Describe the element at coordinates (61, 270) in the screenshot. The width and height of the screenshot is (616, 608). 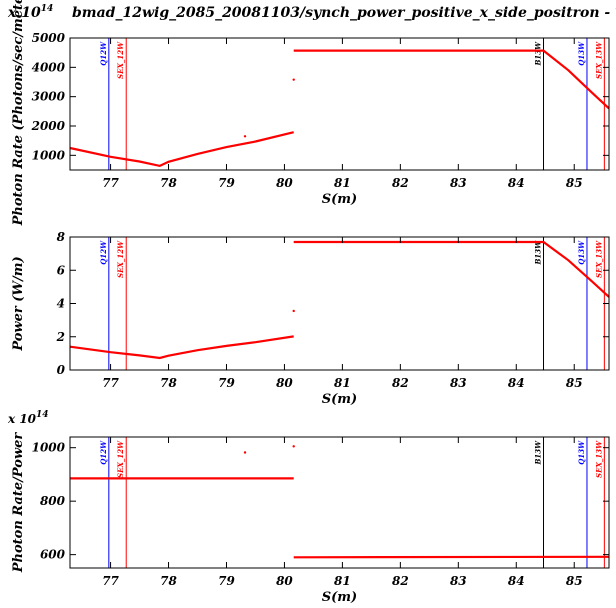
I see `y-tick-label: 6` at that location.